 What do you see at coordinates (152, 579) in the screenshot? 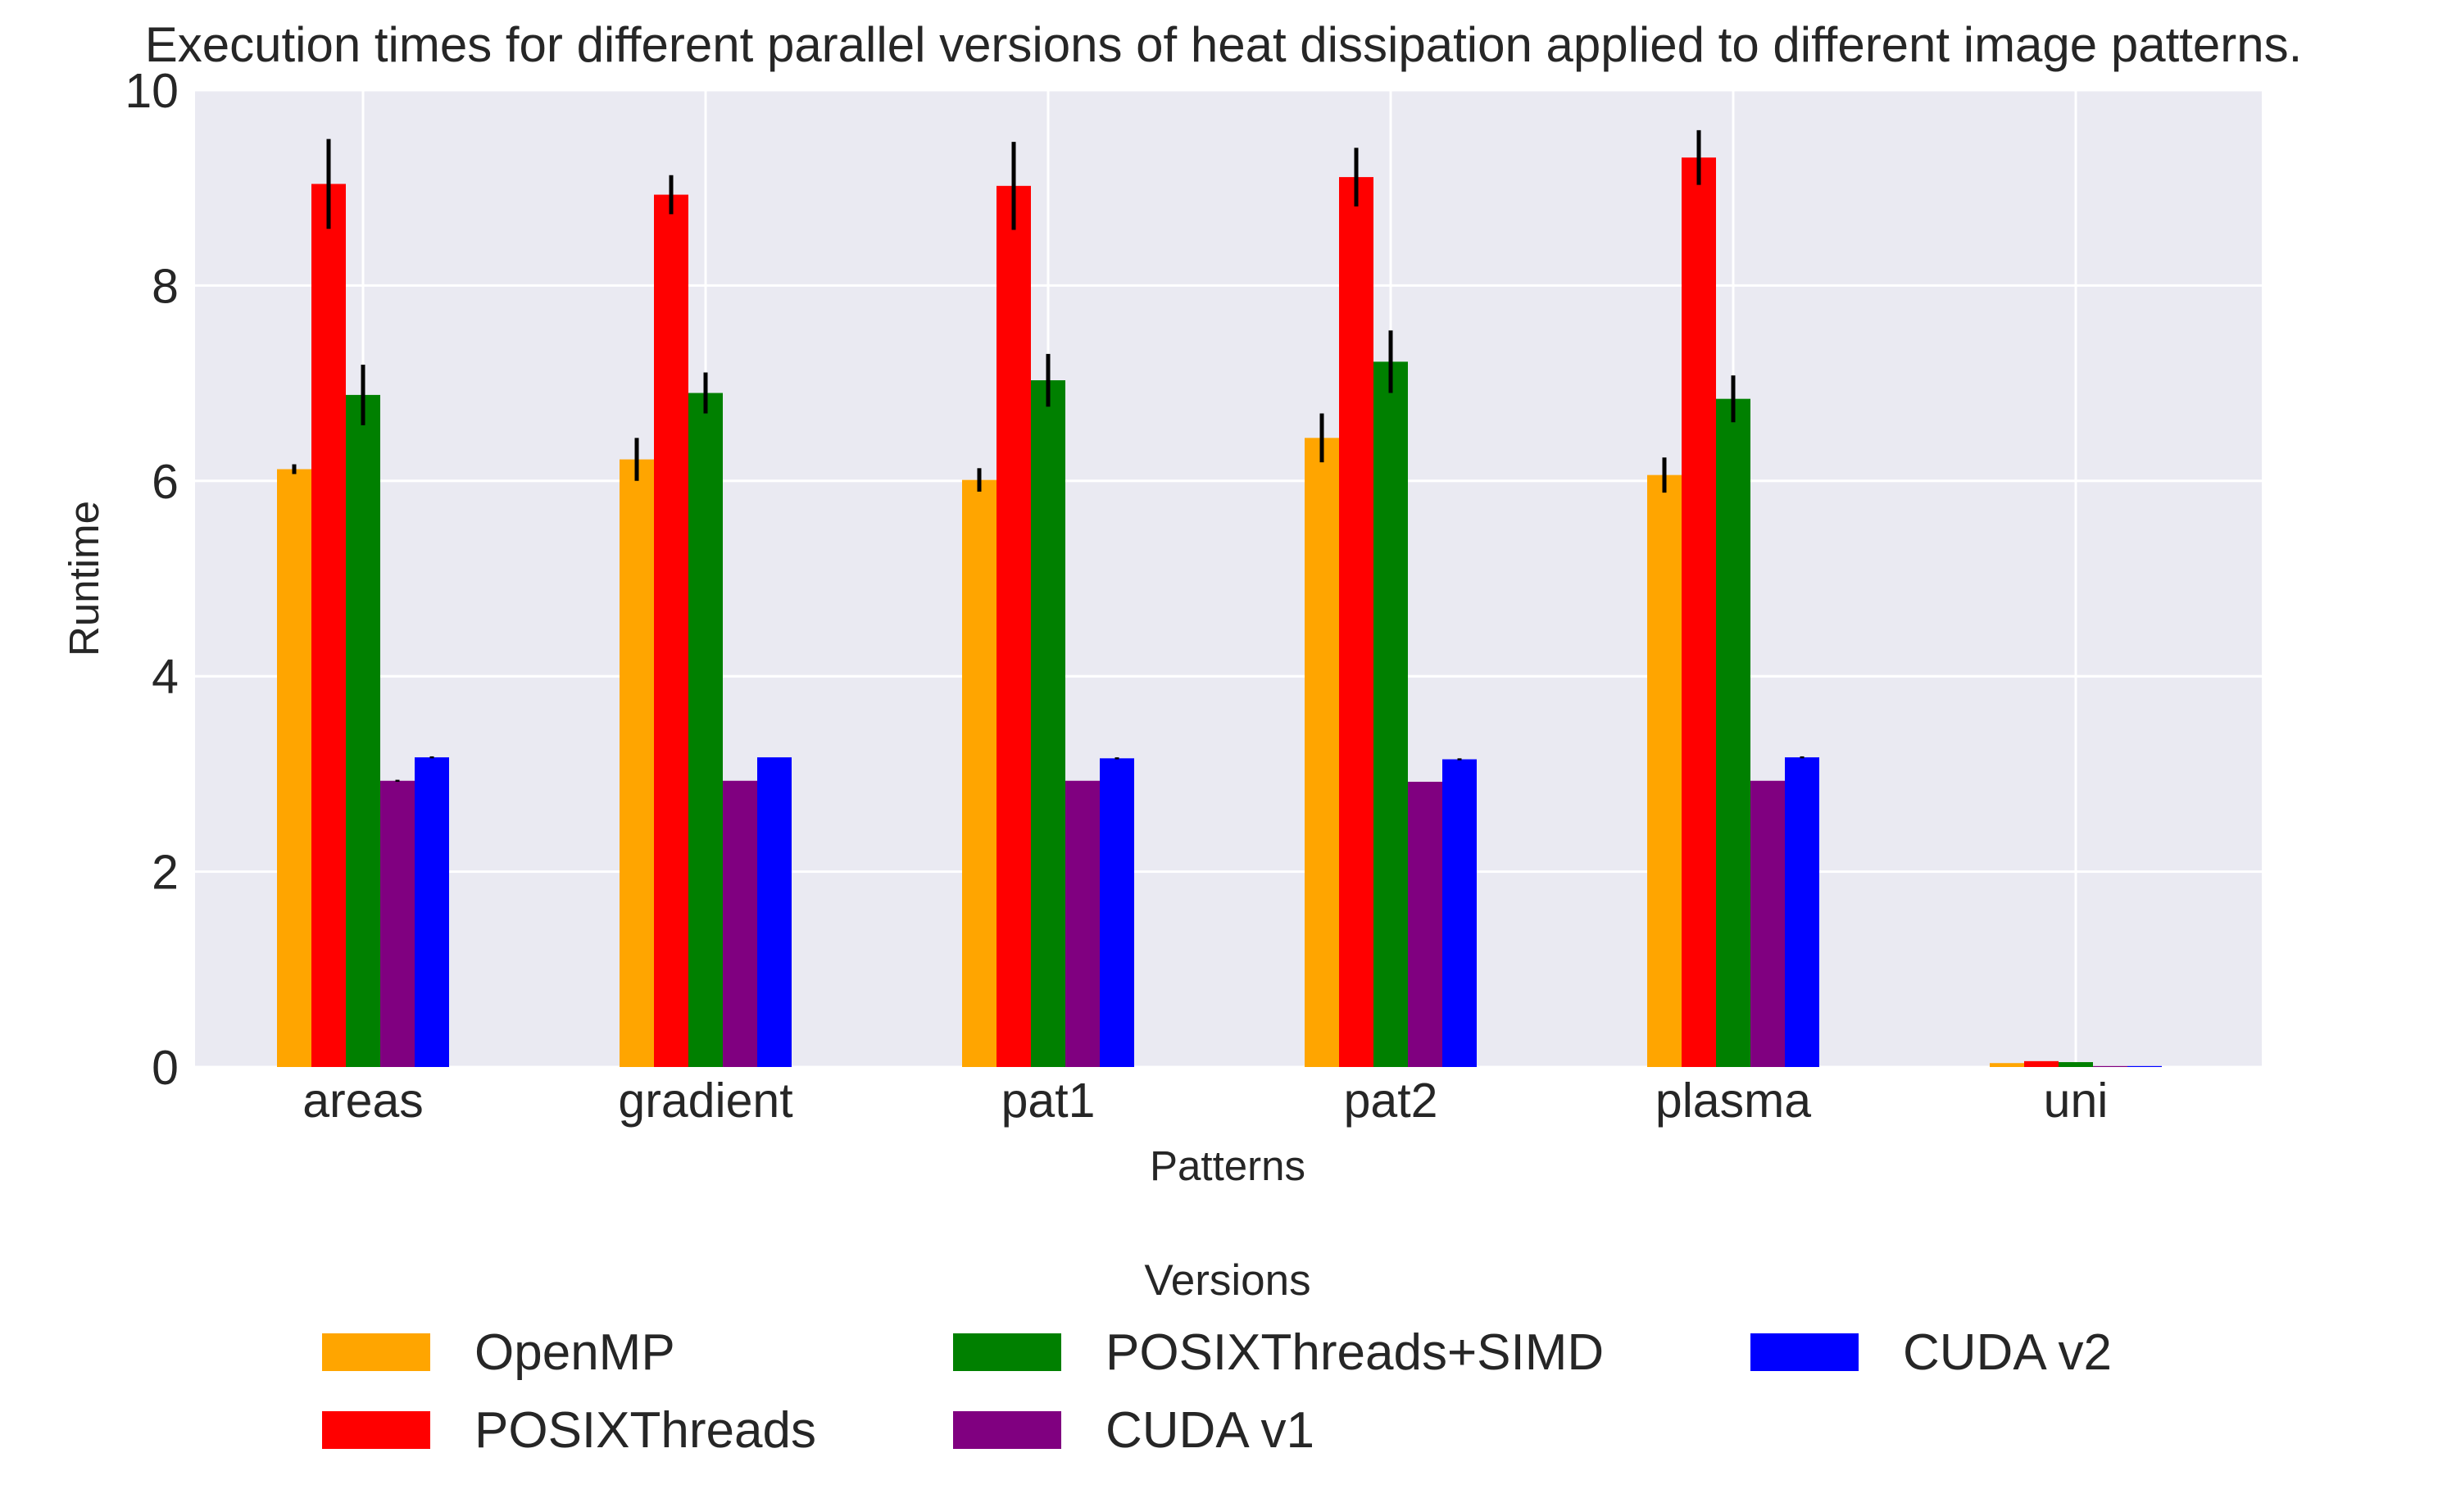
I see `y-tick-labels: 0 2 4 6 8 10` at bounding box center [152, 579].